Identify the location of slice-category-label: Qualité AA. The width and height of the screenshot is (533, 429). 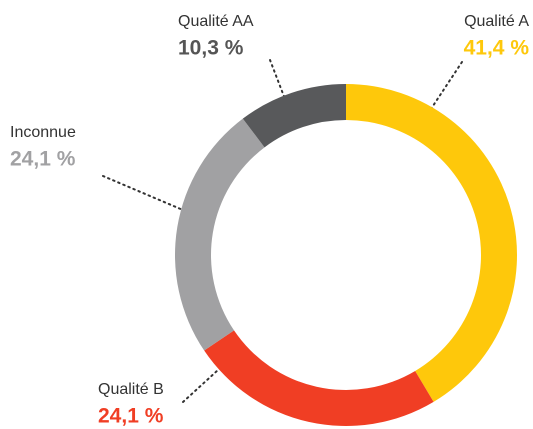
(216, 21).